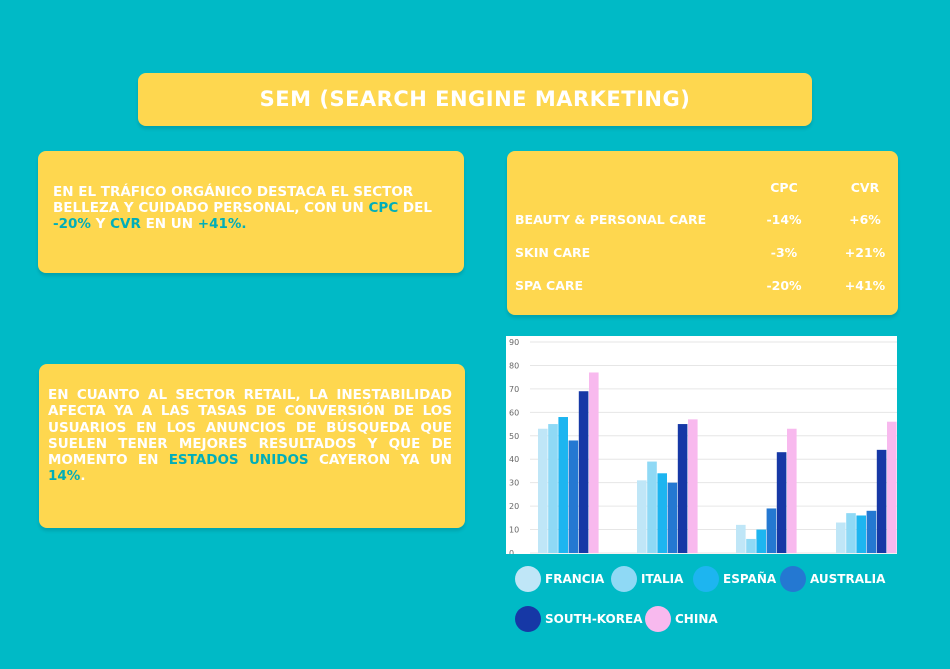 The height and width of the screenshot is (669, 950). I want to click on page-title: SEM (Search Engine Marketing), so click(475, 99).